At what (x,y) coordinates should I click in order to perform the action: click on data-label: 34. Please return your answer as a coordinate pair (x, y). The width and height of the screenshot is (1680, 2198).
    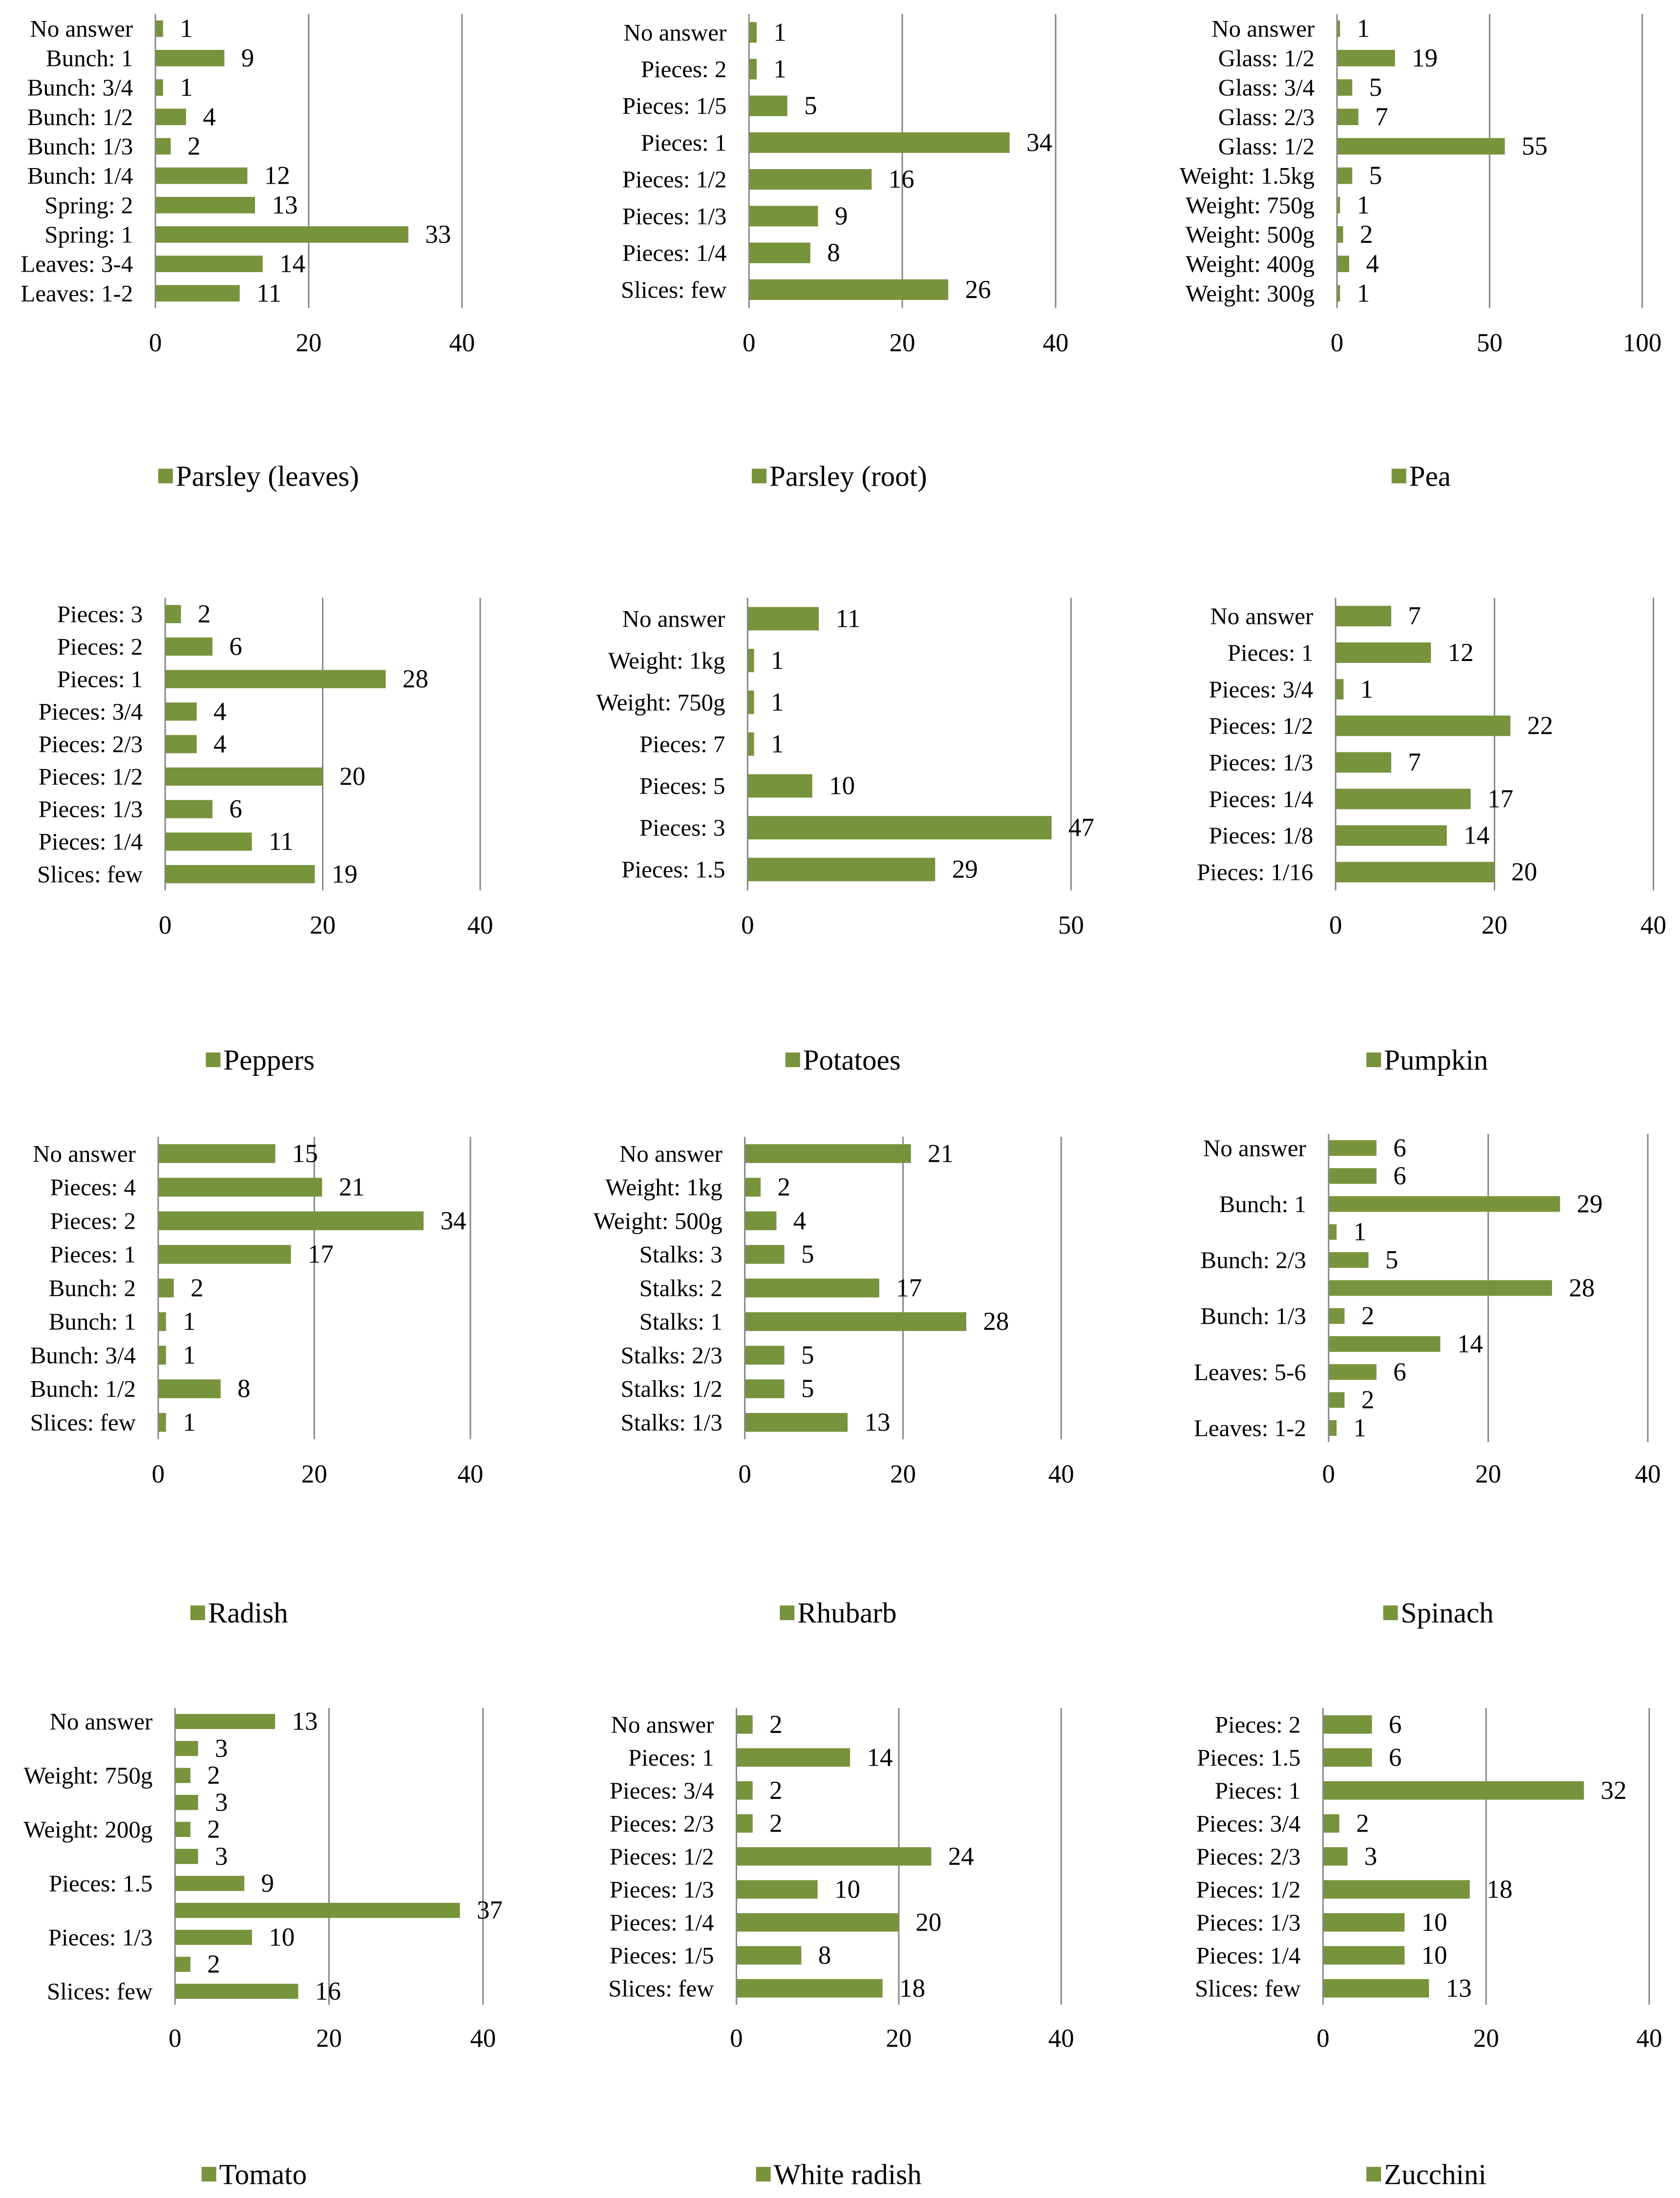
    Looking at the image, I should click on (1039, 142).